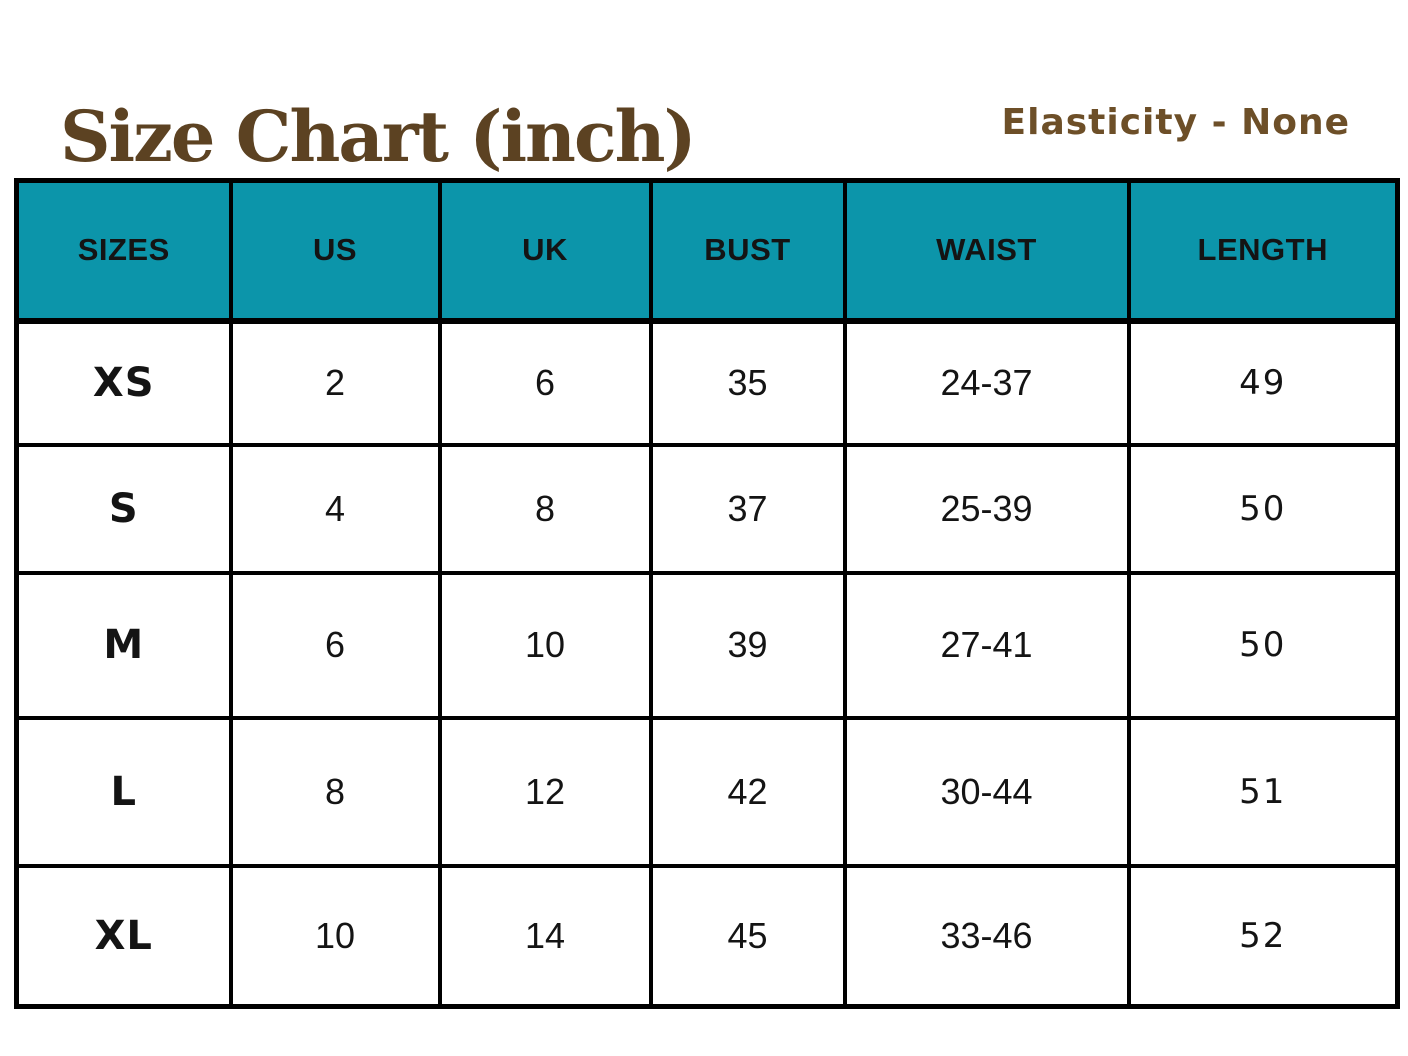  Describe the element at coordinates (545, 645) in the screenshot. I see `uk-value: 10` at that location.